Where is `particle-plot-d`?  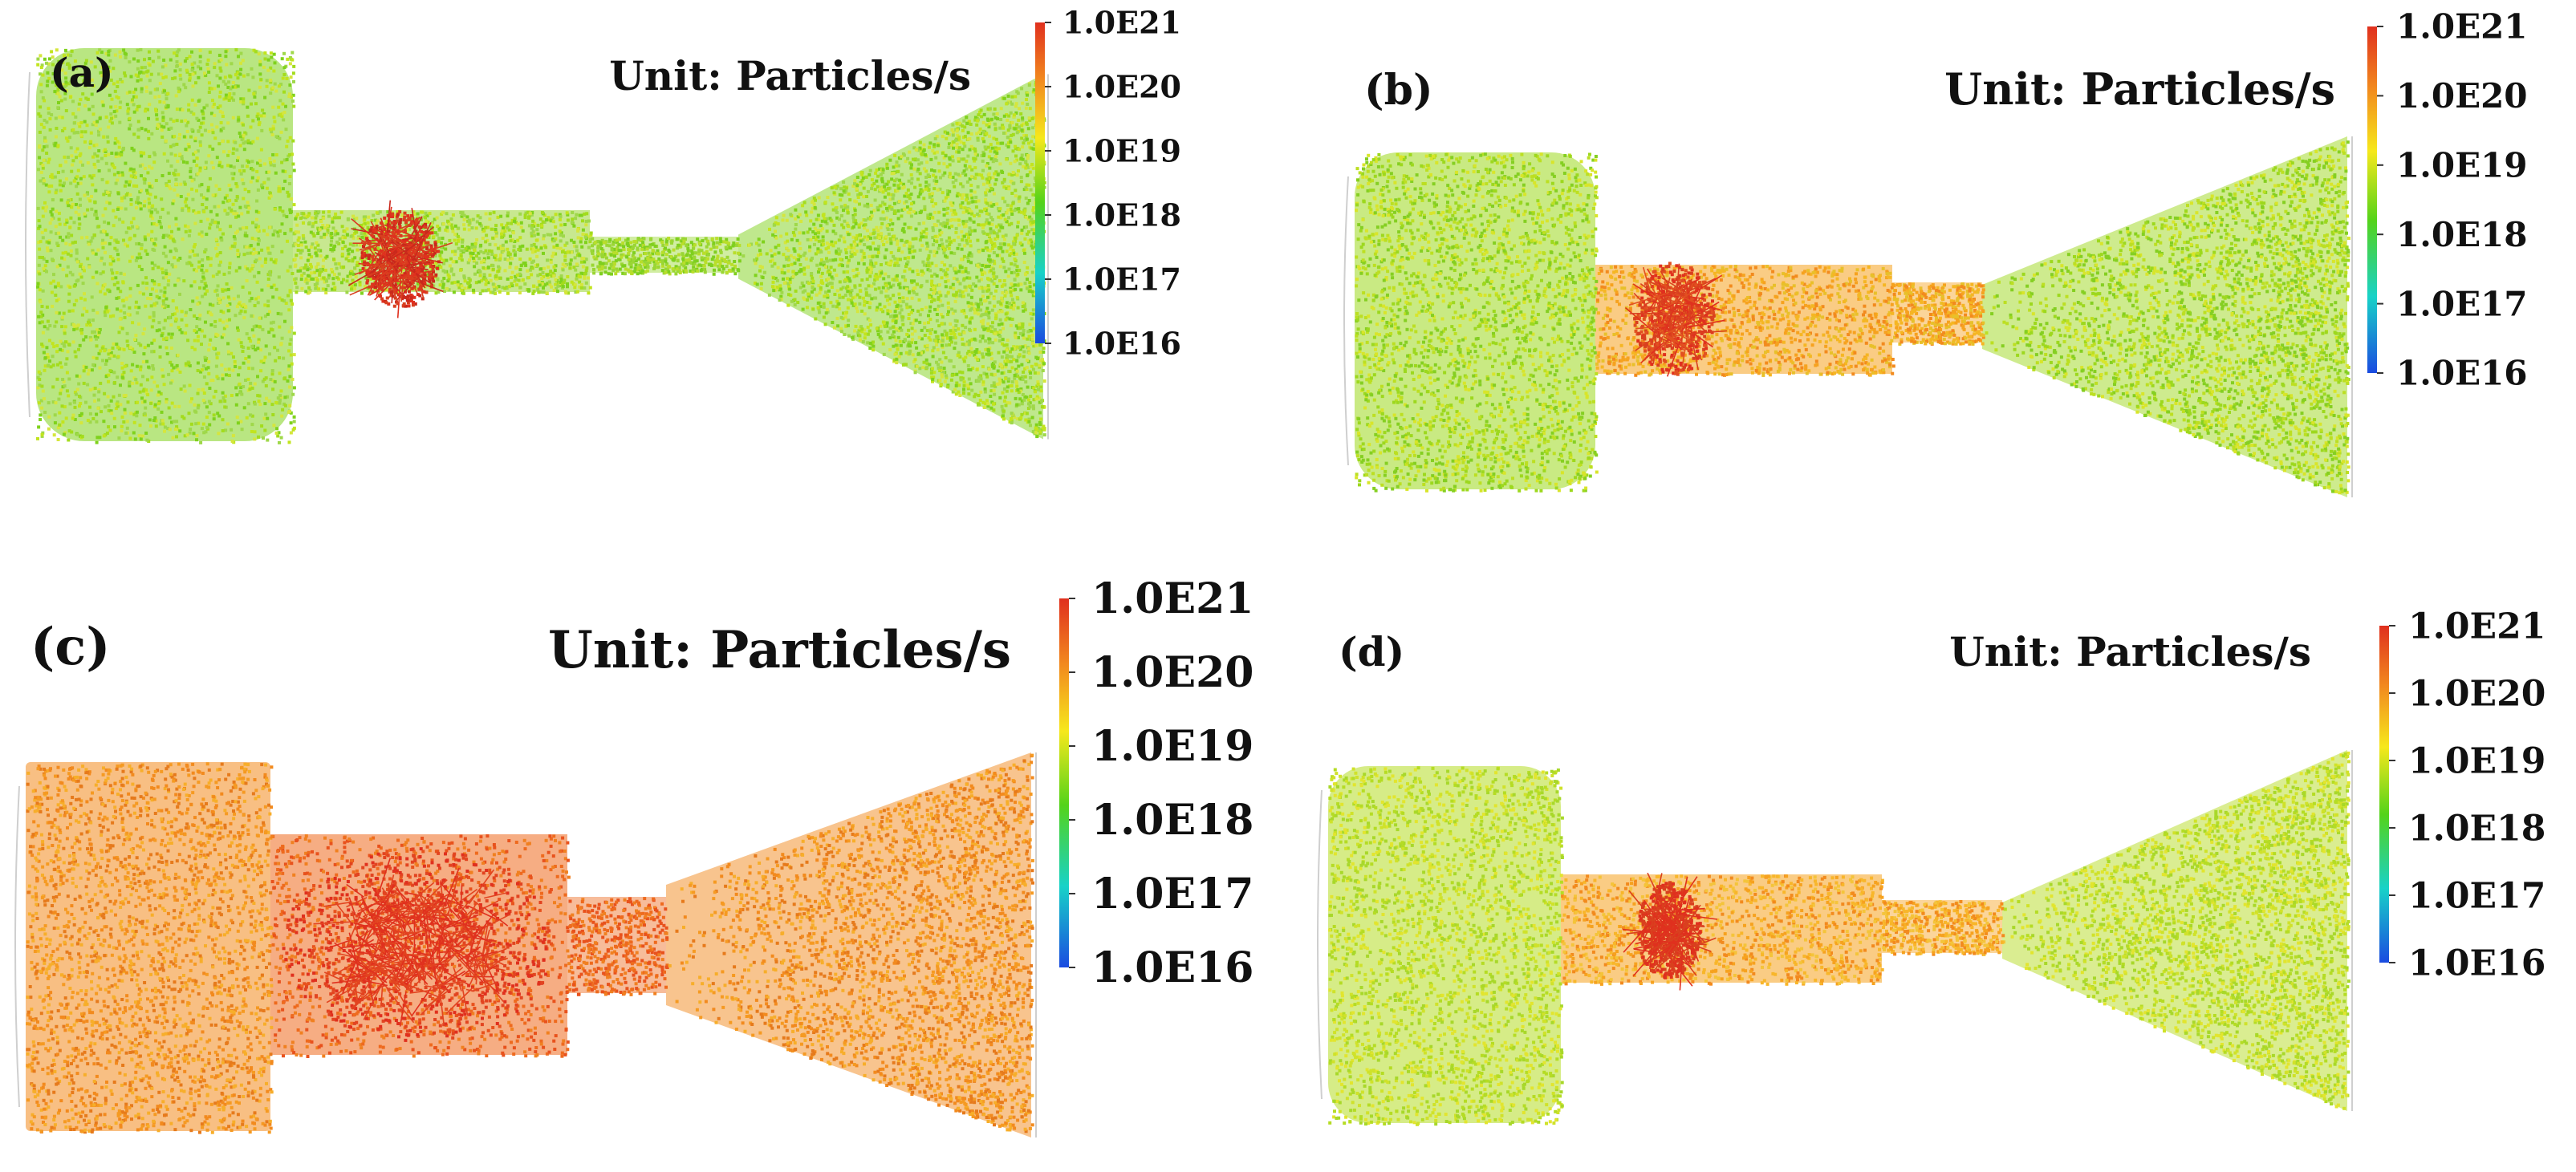
particle-plot-d is located at coordinates (1835, 938).